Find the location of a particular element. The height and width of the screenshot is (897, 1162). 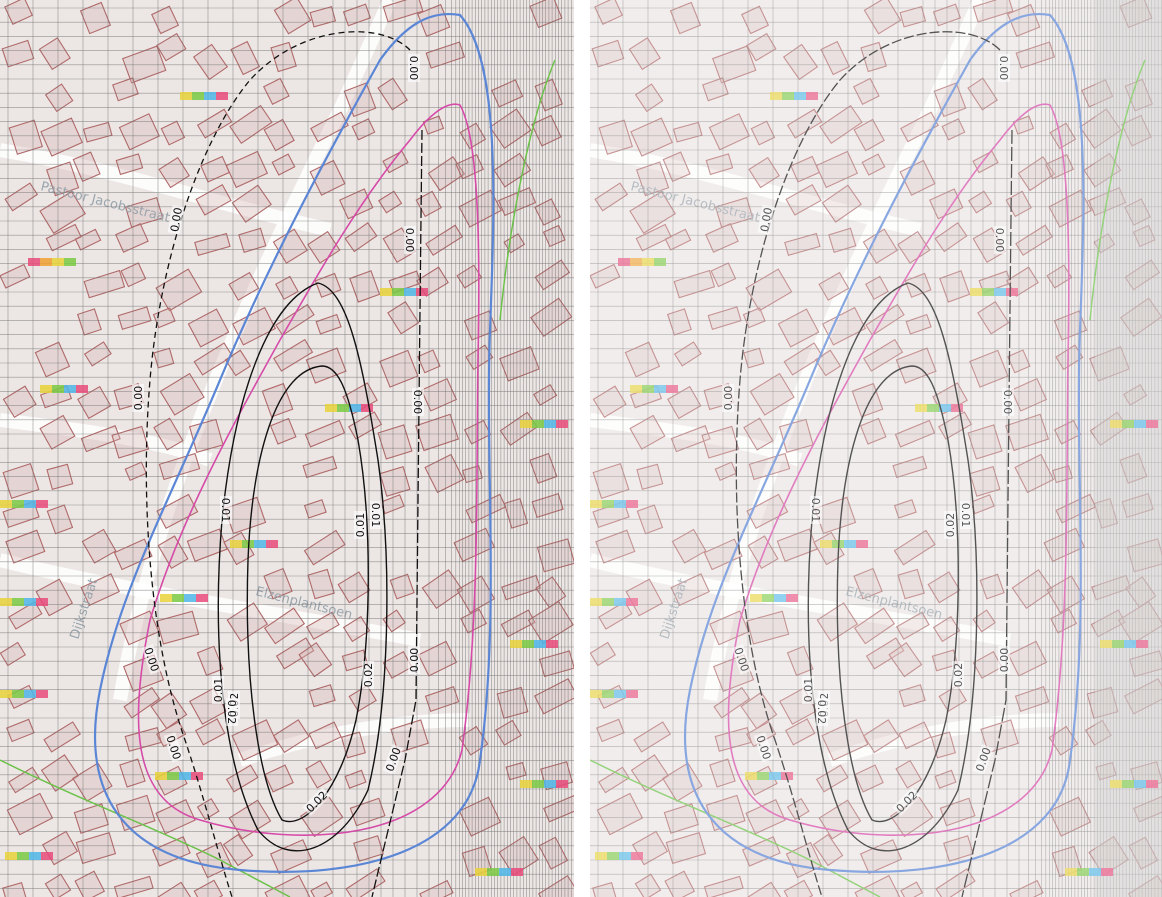

contour-label-right-mid: 0.00 is located at coordinates (417, 402).